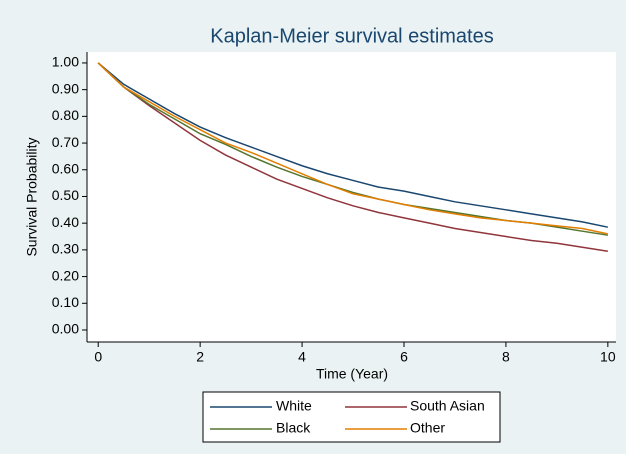 The height and width of the screenshot is (454, 626). What do you see at coordinates (506, 357) in the screenshot?
I see `x-tick-label: 8` at bounding box center [506, 357].